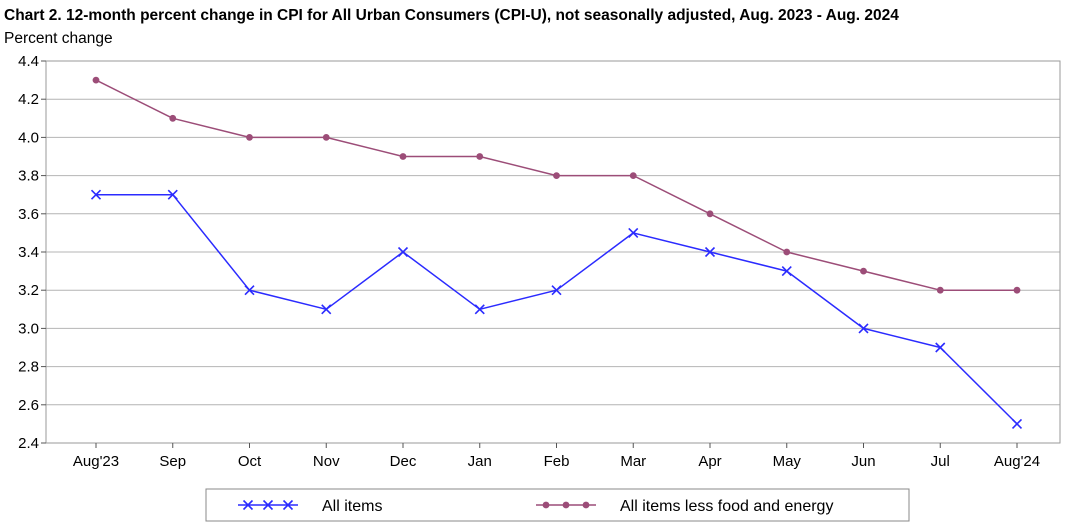  What do you see at coordinates (28, 137) in the screenshot?
I see `y-tick-label: 4.0` at bounding box center [28, 137].